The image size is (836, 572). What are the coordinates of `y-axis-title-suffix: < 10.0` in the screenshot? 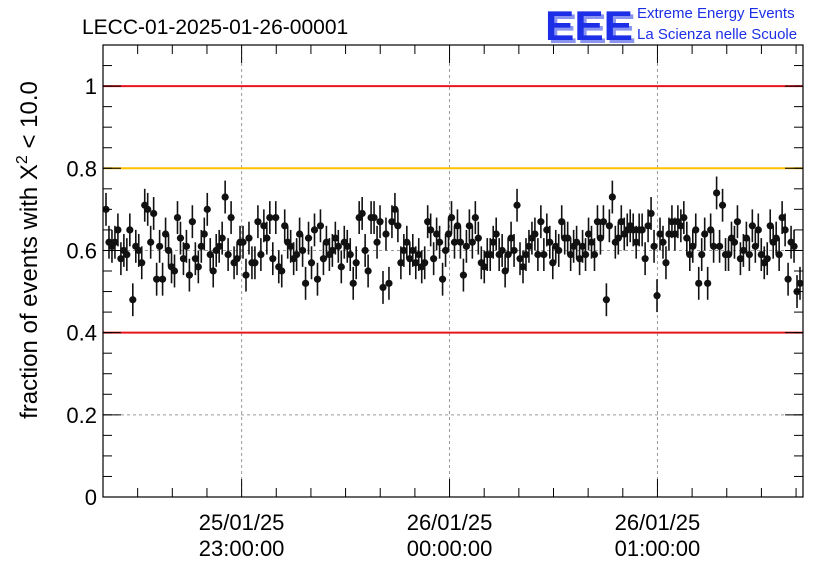 It's located at (29, 118).